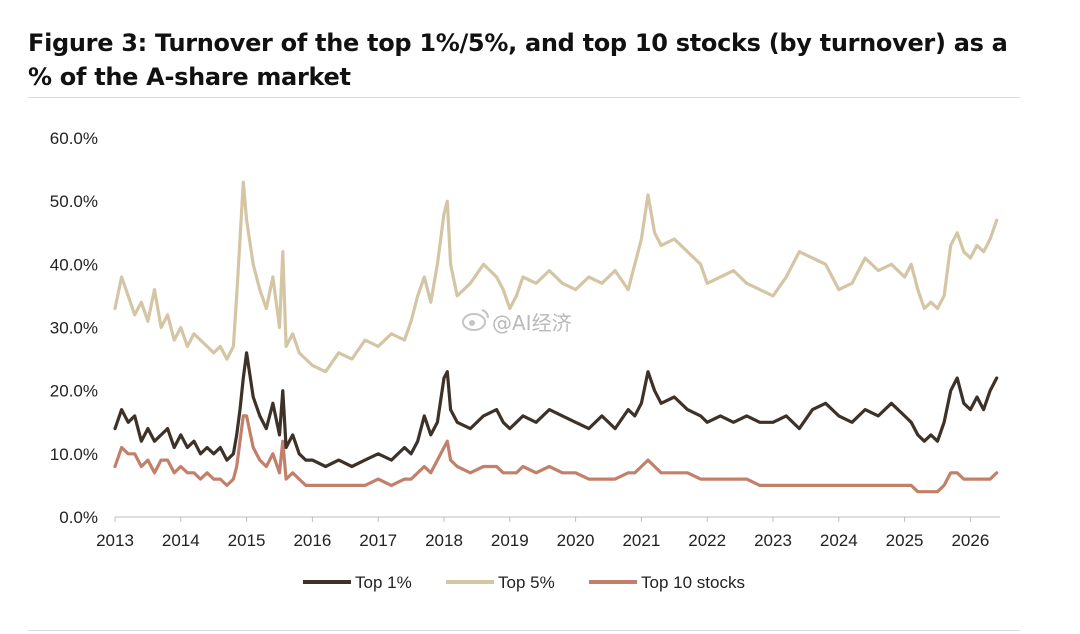 The height and width of the screenshot is (634, 1080). I want to click on y-tick-label: 20.0%, so click(74, 391).